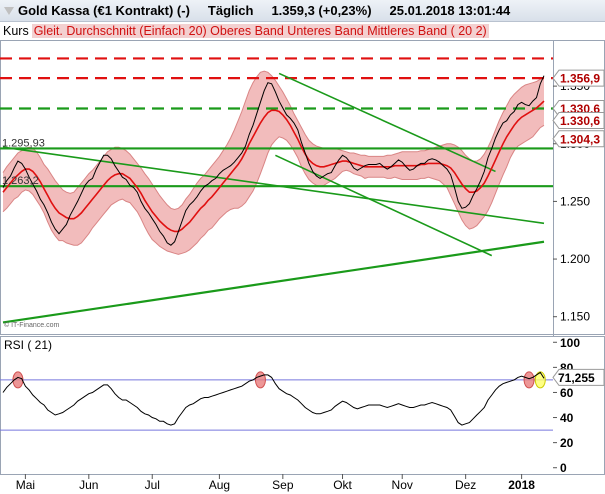 The height and width of the screenshot is (494, 605). I want to click on price-tick-label-1: 1.200, so click(575, 259).